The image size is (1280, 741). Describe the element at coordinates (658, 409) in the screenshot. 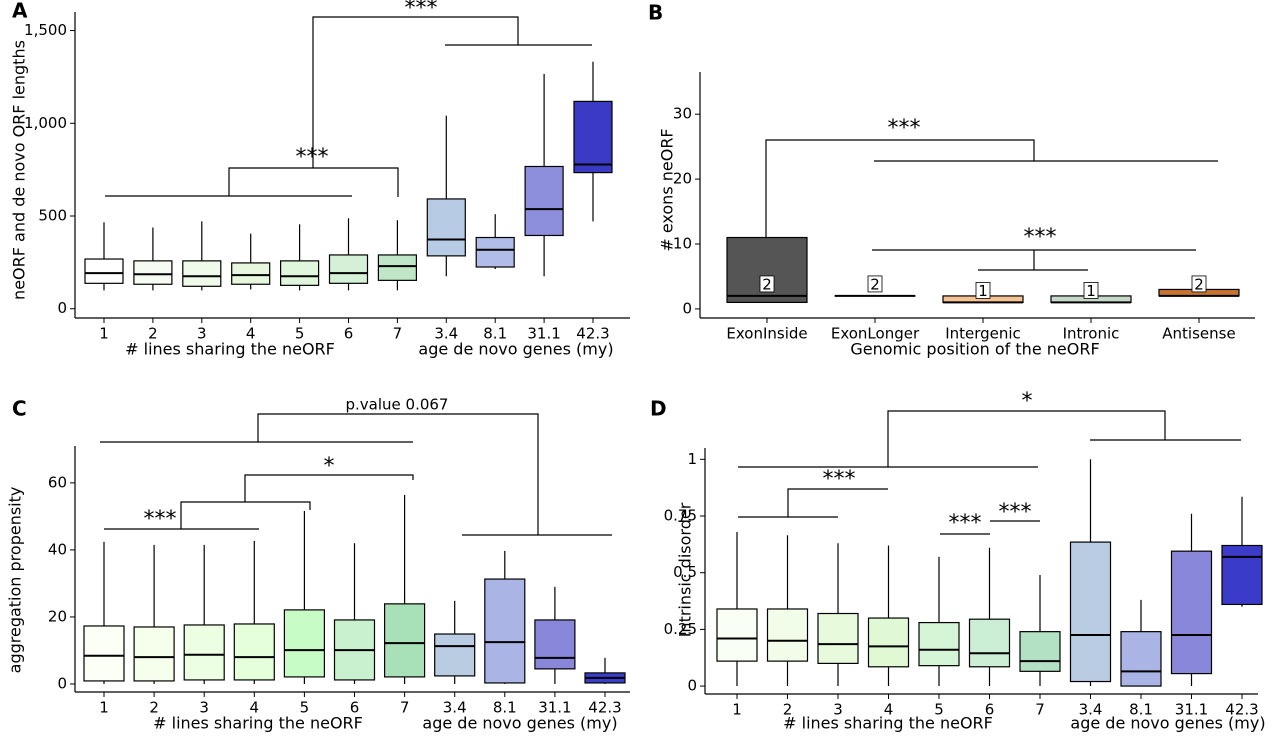

I see `panel-letter: D` at that location.